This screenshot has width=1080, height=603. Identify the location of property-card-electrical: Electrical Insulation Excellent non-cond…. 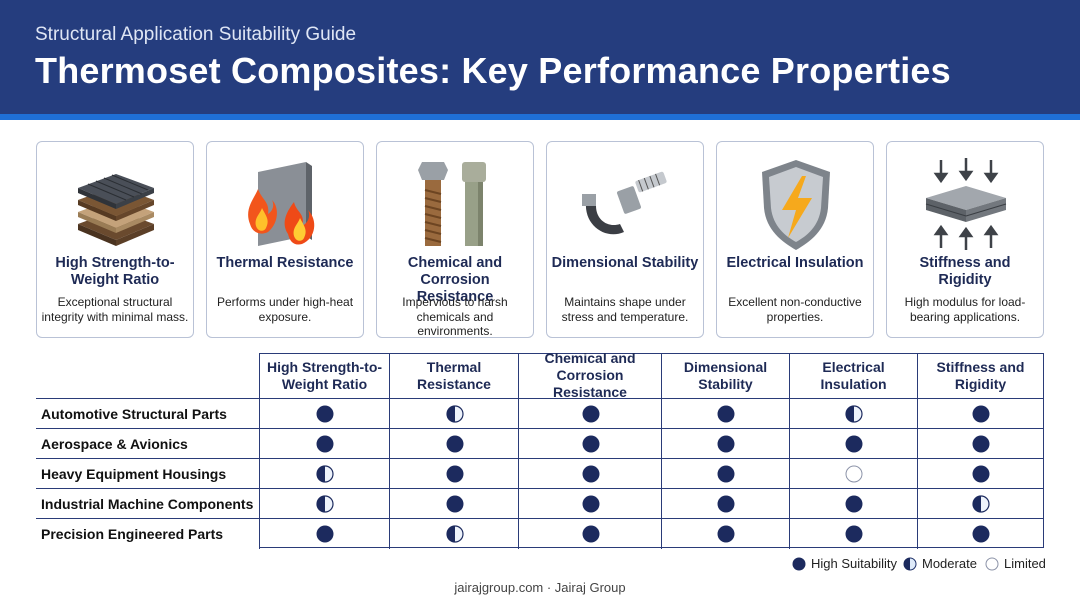
(795, 239).